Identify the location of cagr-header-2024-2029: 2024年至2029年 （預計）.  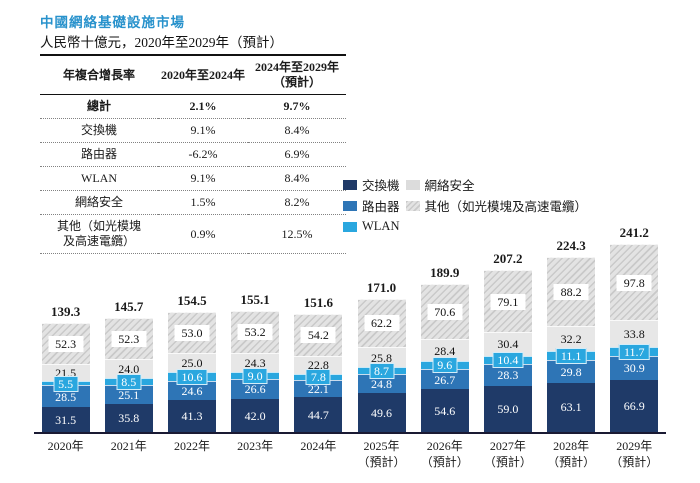
(297, 74).